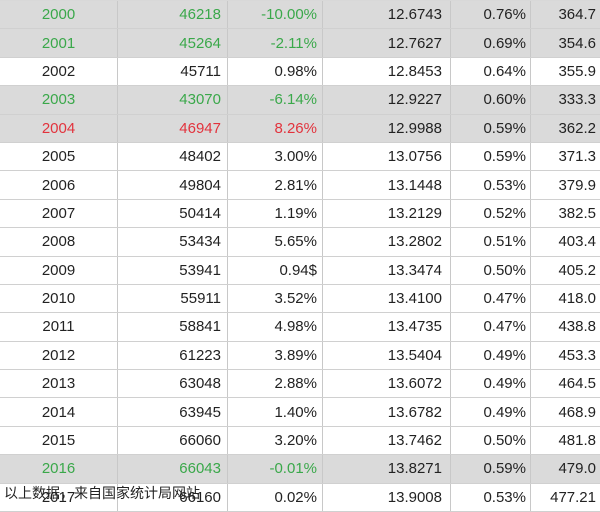 The image size is (600, 512). Describe the element at coordinates (387, 242) in the screenshot. I see `total-cell: 13.2802` at that location.